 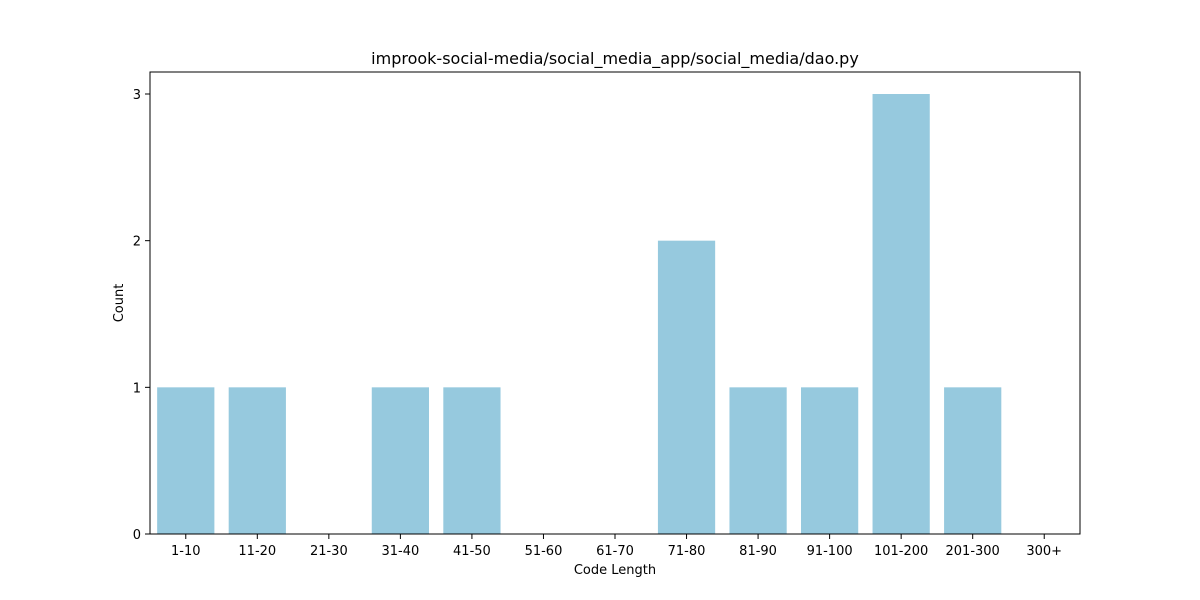 I want to click on x-tick-label: 300+, so click(x=1044, y=551).